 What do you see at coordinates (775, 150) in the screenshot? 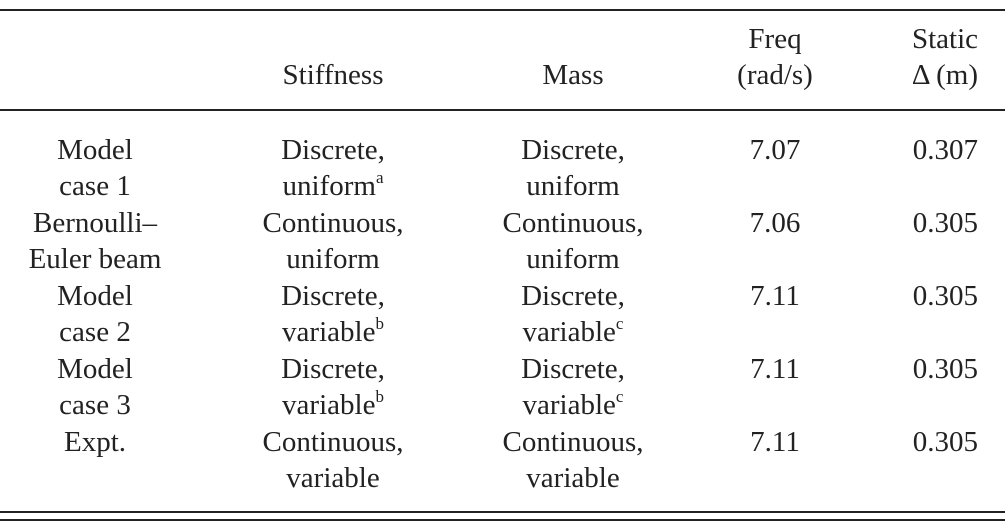
I see `table-cell: 7.07` at bounding box center [775, 150].